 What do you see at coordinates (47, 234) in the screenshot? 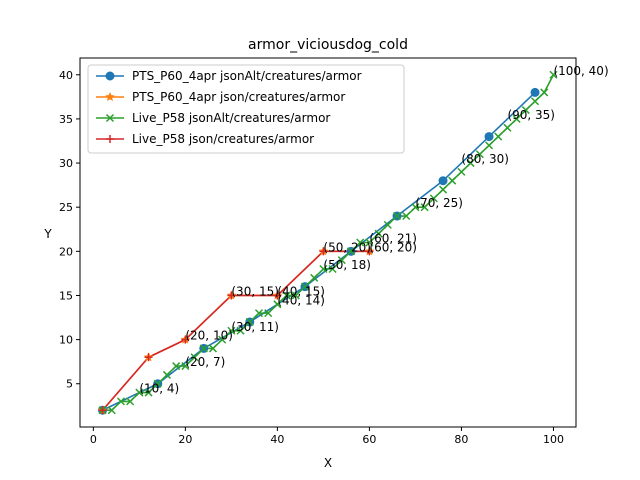
I see `y-axis-label: Y` at bounding box center [47, 234].